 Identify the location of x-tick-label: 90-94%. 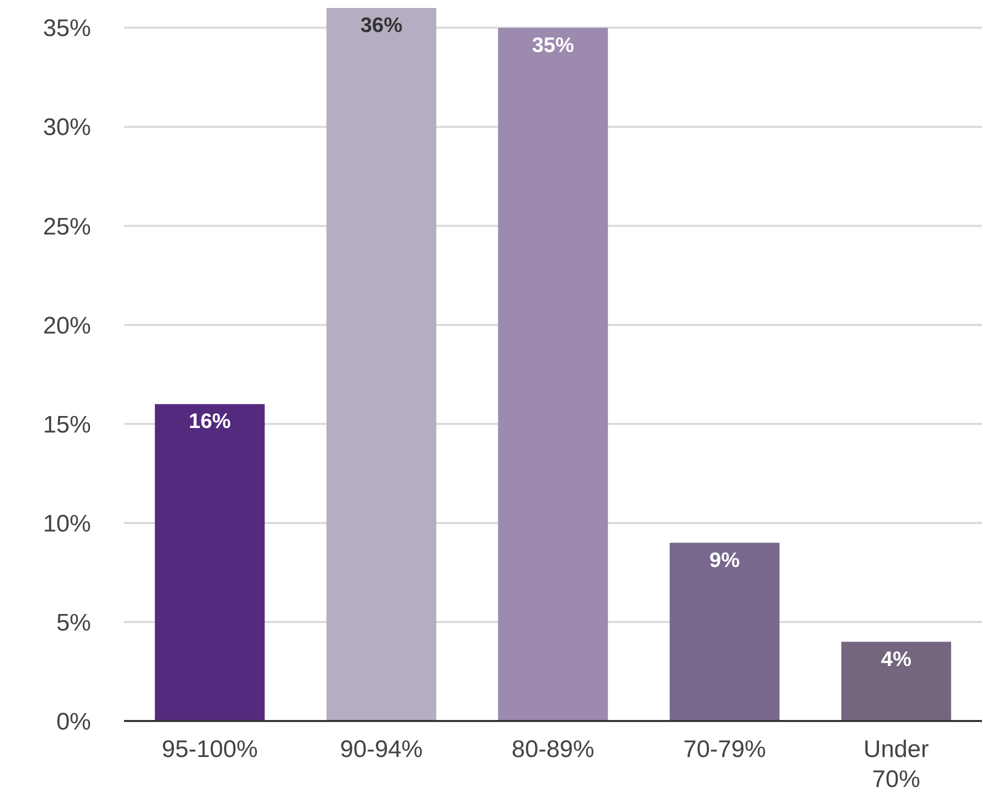
(381, 749).